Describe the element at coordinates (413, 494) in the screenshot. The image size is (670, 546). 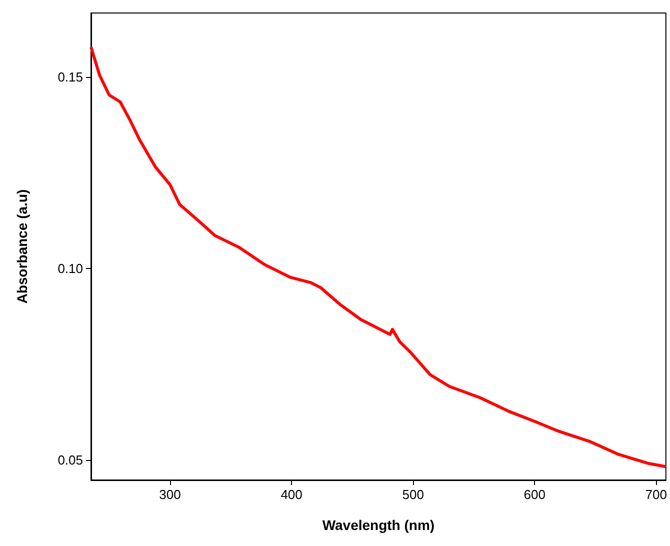
I see `x-tick-label: 500` at that location.